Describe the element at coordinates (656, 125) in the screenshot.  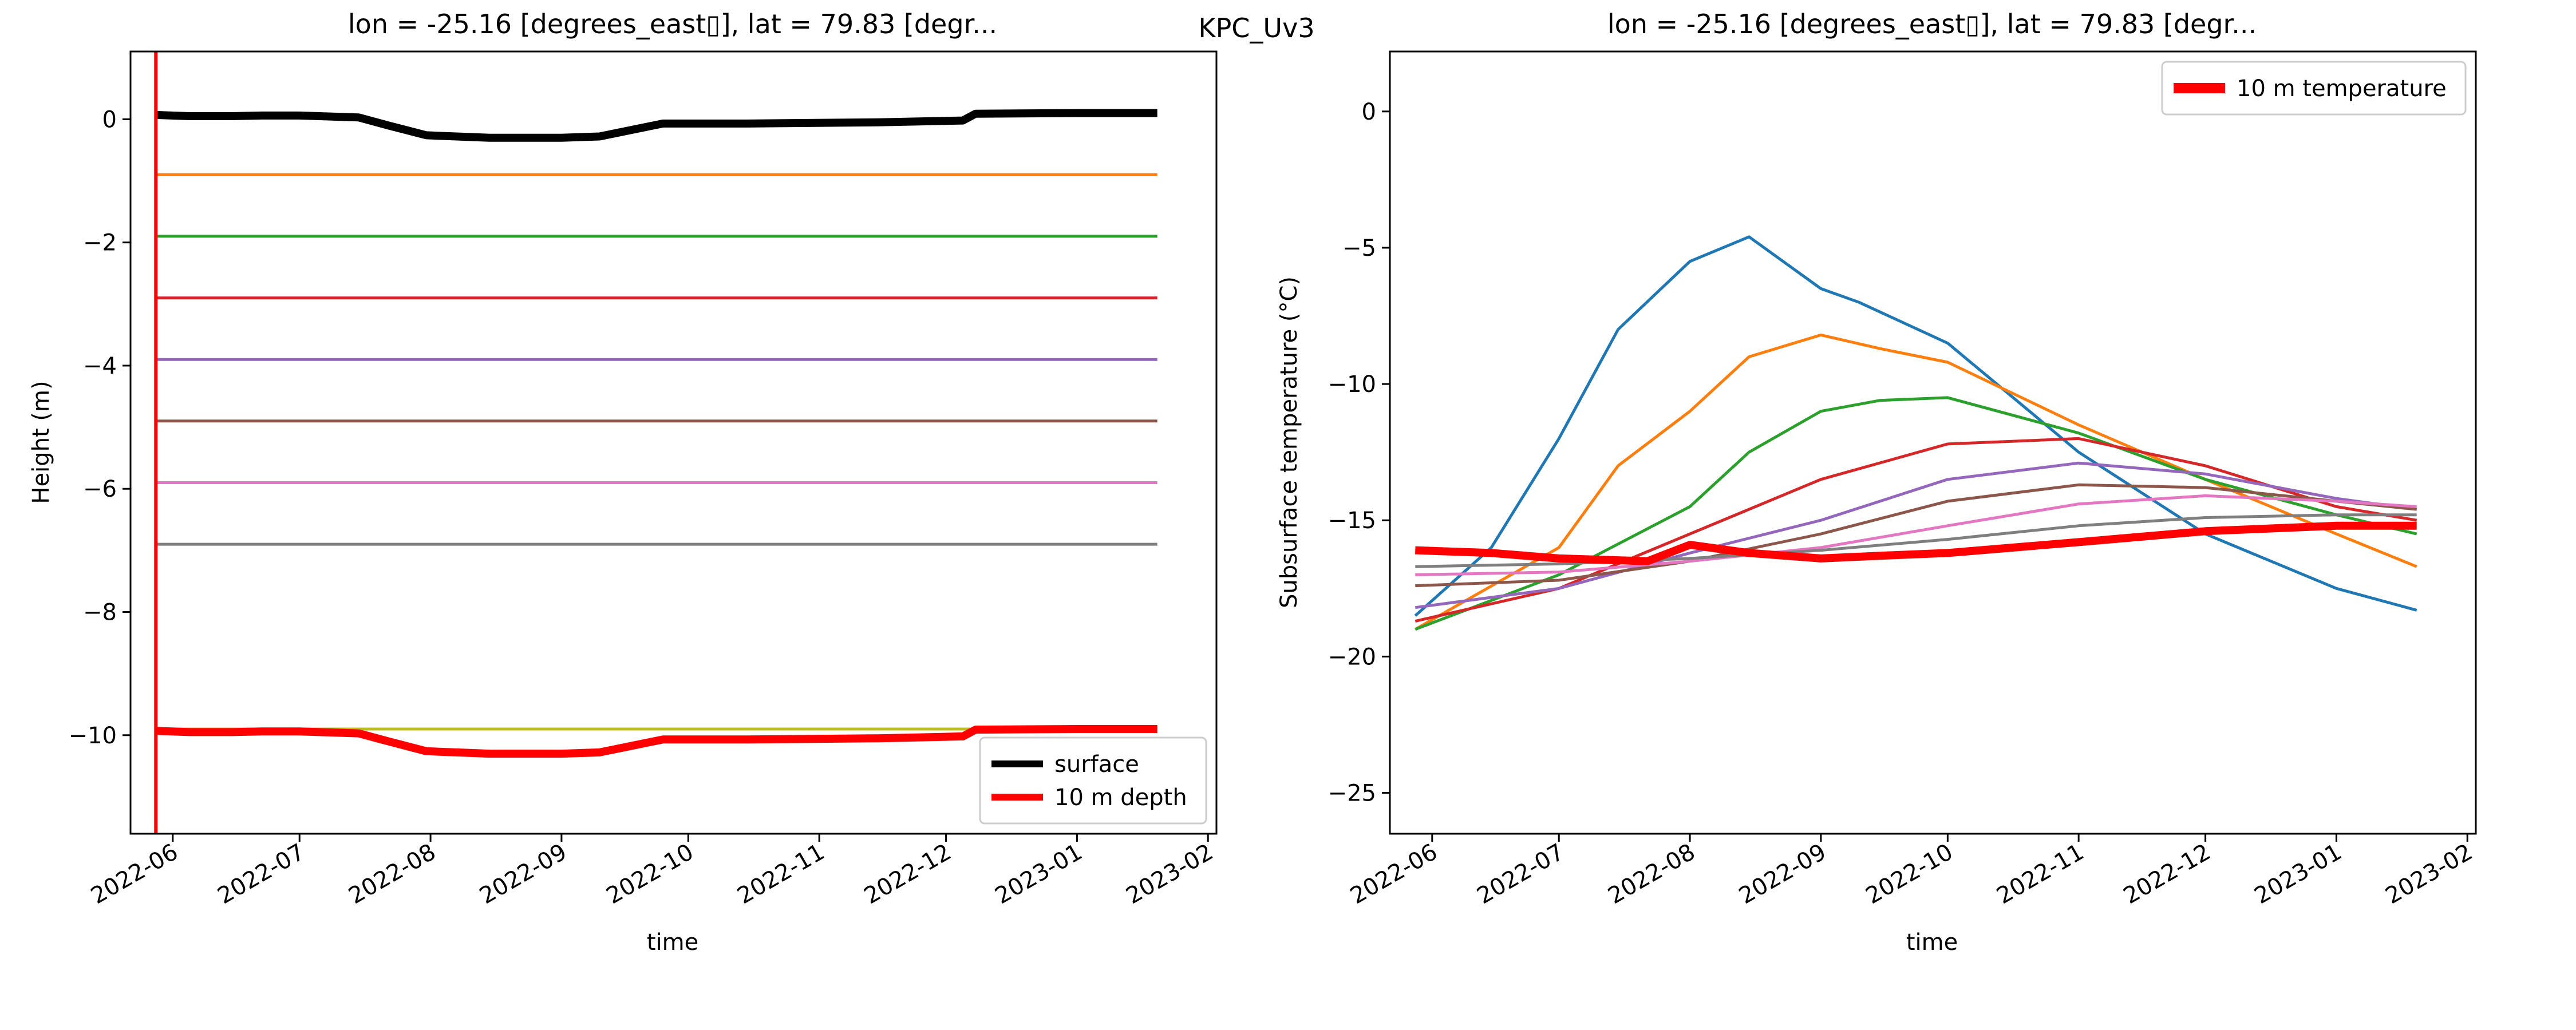
I see `height-series-surface` at that location.